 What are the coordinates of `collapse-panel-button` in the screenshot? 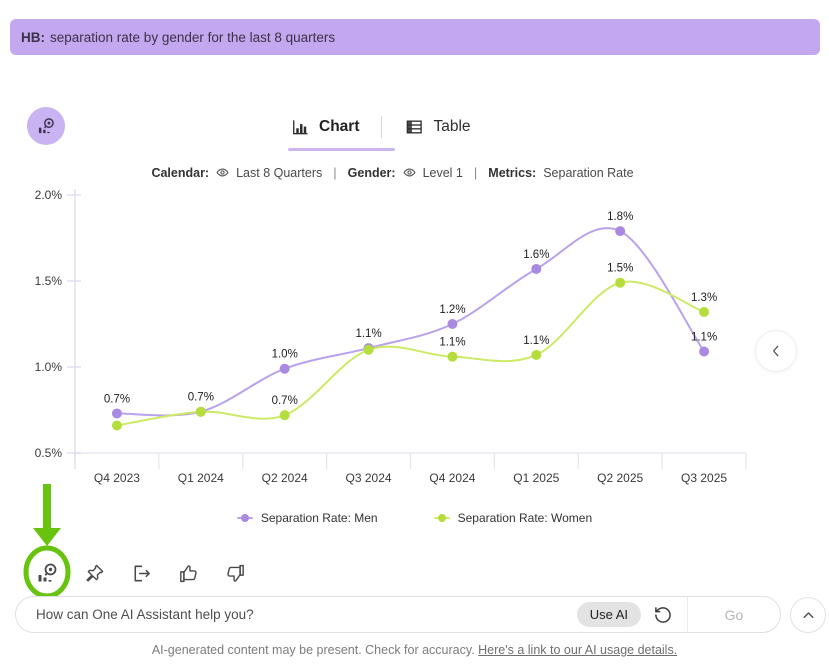 It's located at (776, 351).